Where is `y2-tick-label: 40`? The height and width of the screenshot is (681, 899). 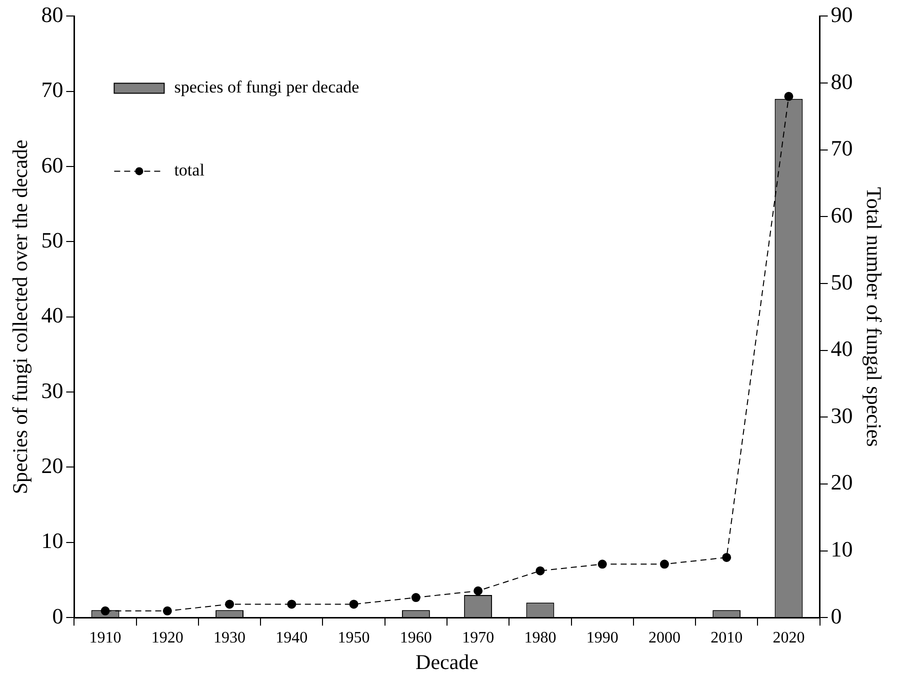 y2-tick-label: 40 is located at coordinates (841, 349).